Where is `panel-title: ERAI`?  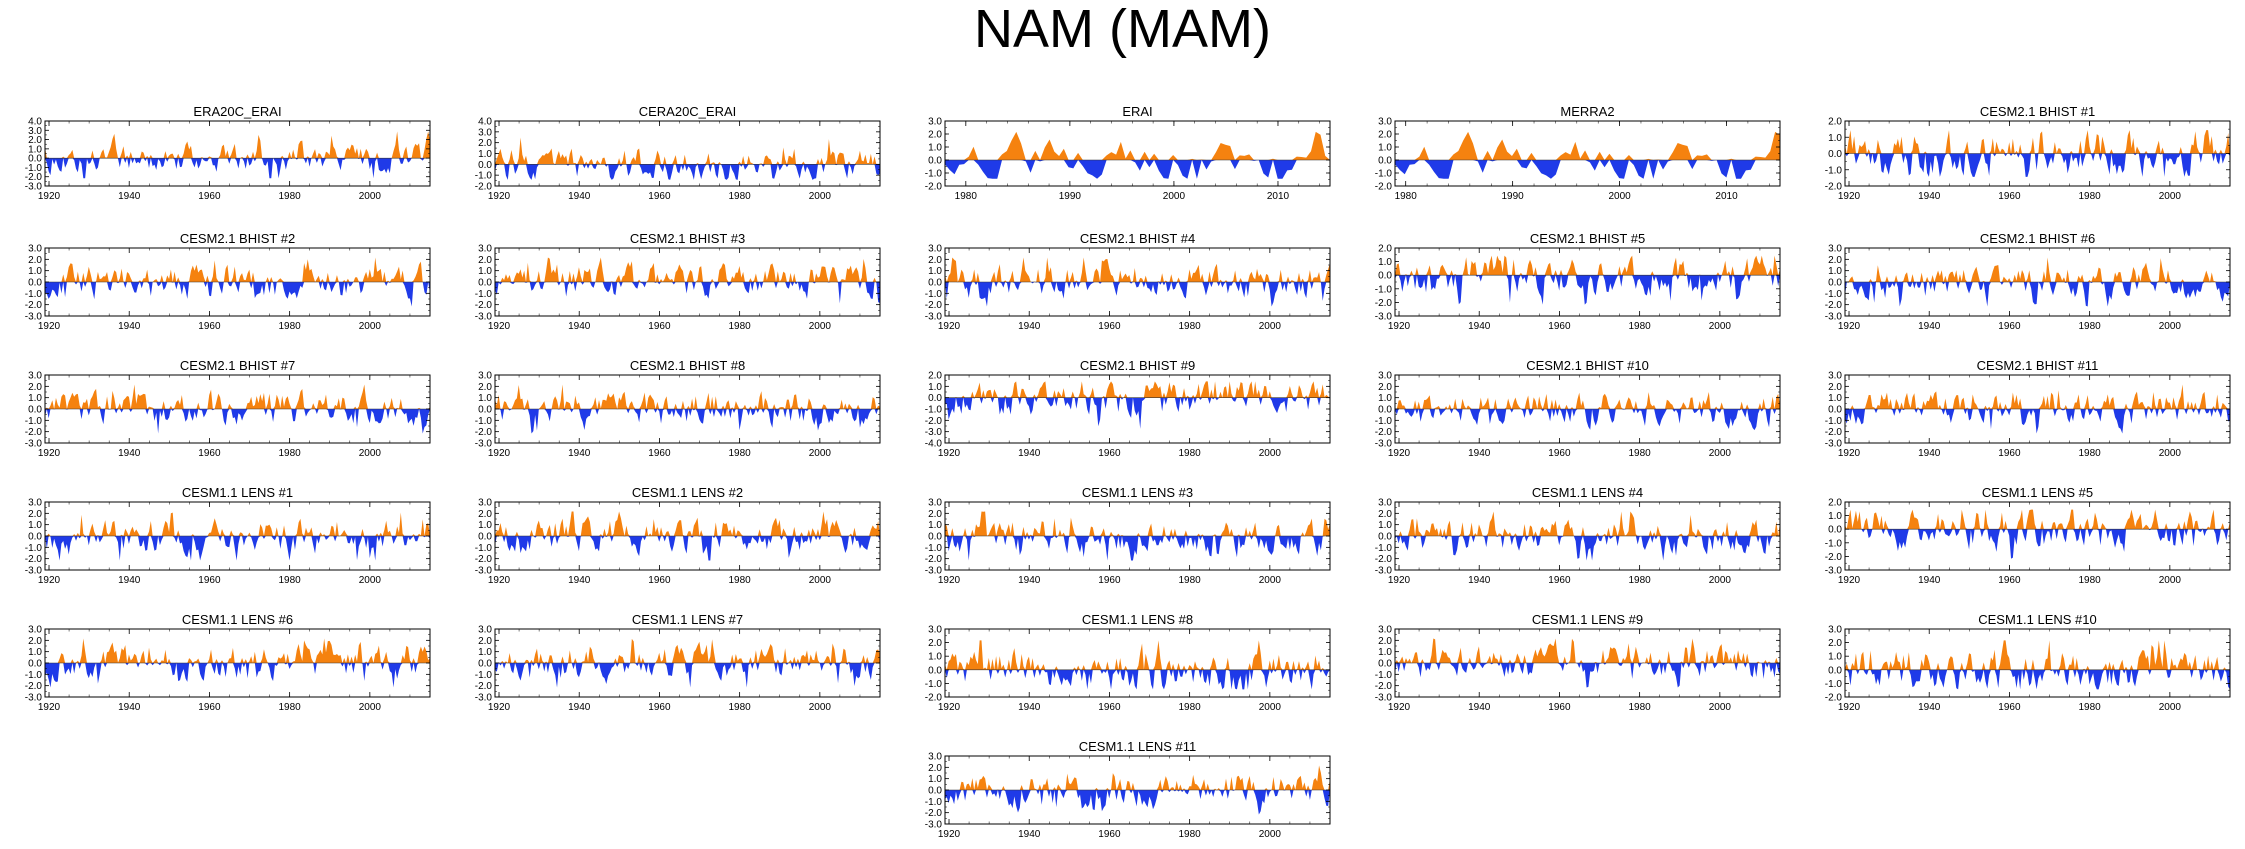 panel-title: ERAI is located at coordinates (1137, 111).